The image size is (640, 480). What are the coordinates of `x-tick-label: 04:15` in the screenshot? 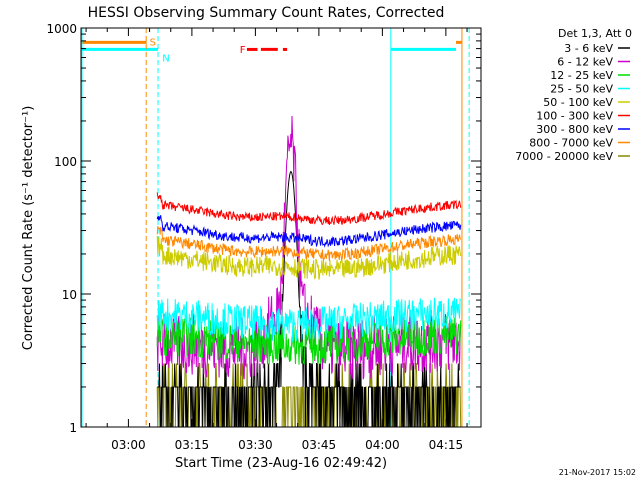 It's located at (446, 445).